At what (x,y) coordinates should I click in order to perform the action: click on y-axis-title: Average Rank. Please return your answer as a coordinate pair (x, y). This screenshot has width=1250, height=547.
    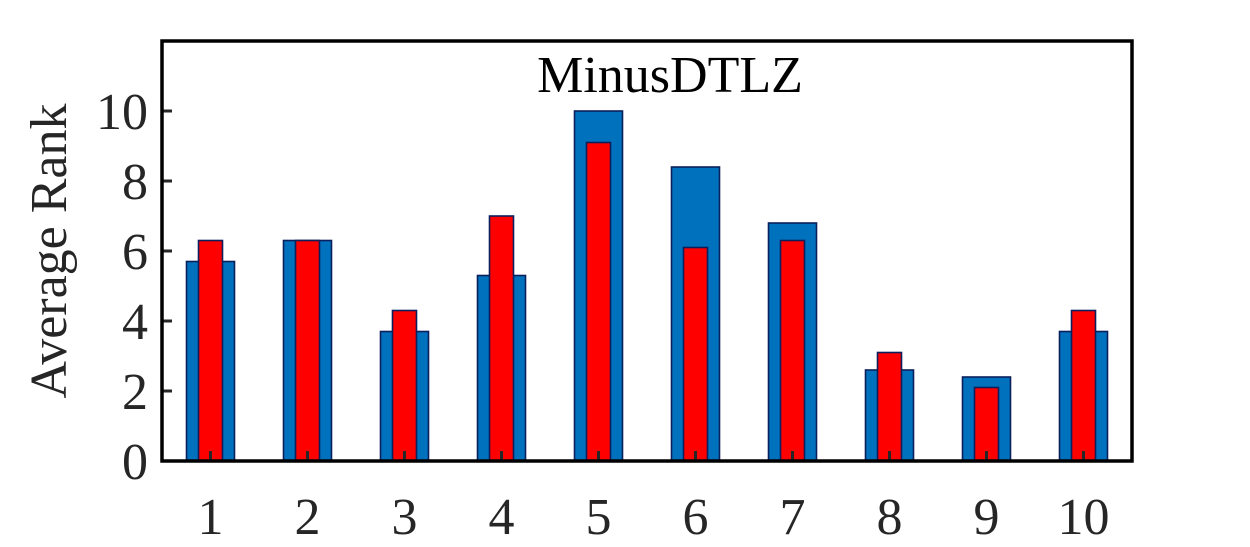
    Looking at the image, I should click on (49, 250).